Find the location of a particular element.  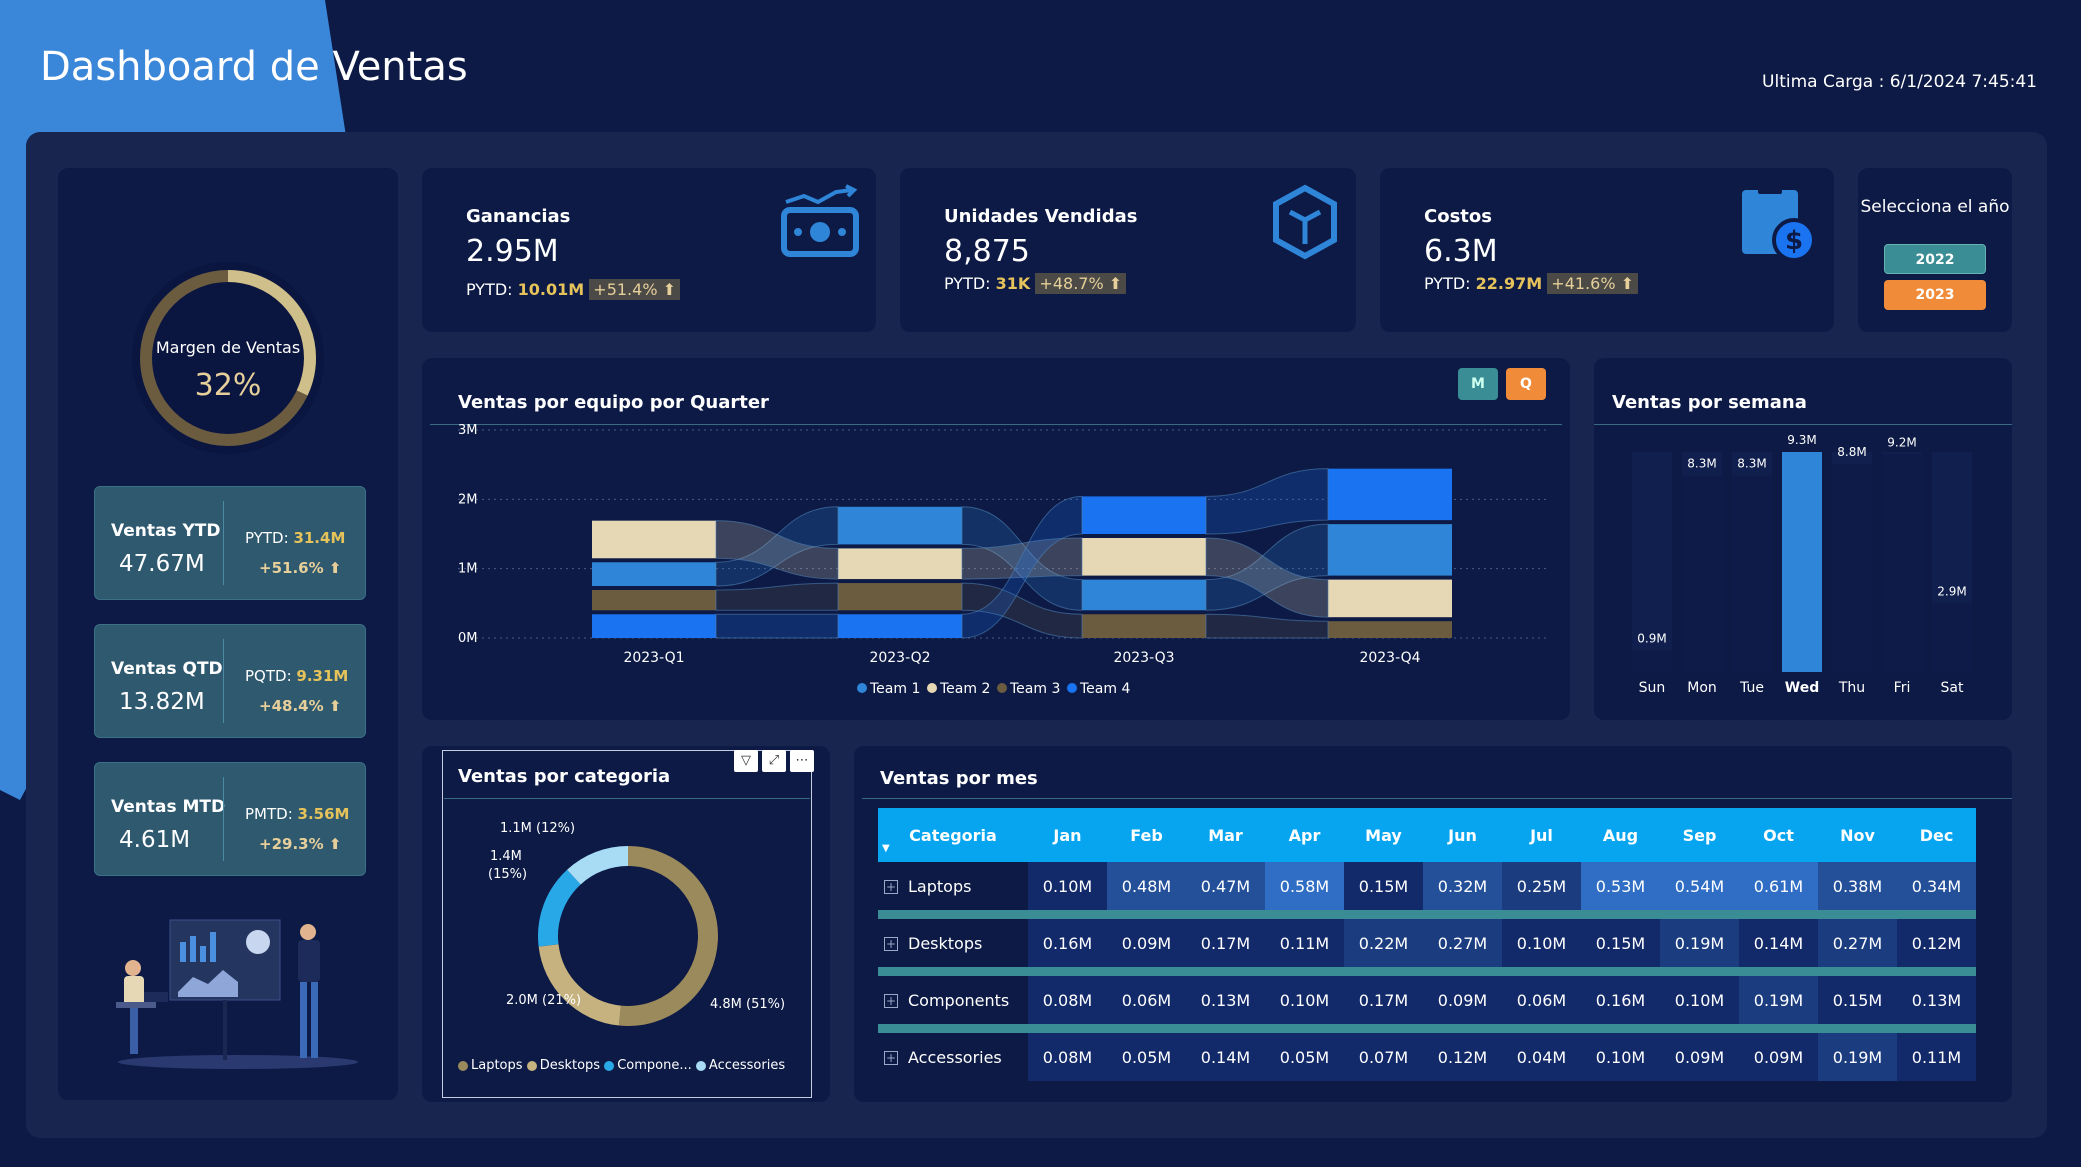

kpi-title: Ventas QTD is located at coordinates (167, 669).